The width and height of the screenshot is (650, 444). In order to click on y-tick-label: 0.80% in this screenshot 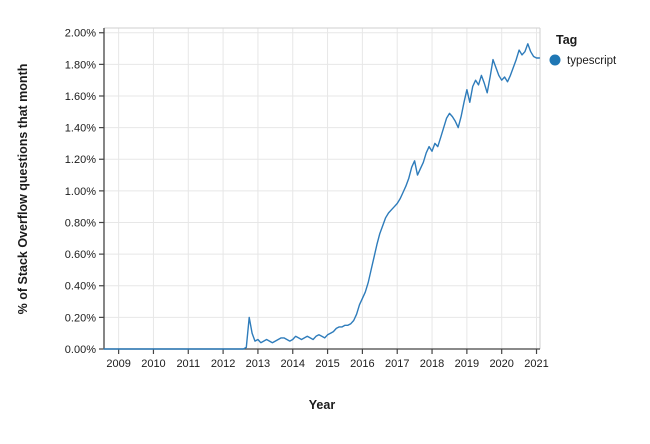, I will do `click(80, 223)`.